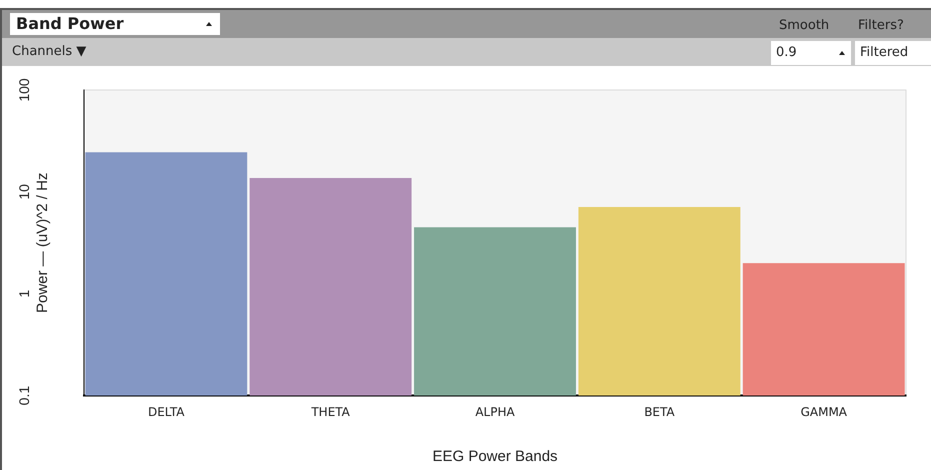 This screenshot has height=470, width=931. I want to click on x-tick-label: ALPHA, so click(495, 411).